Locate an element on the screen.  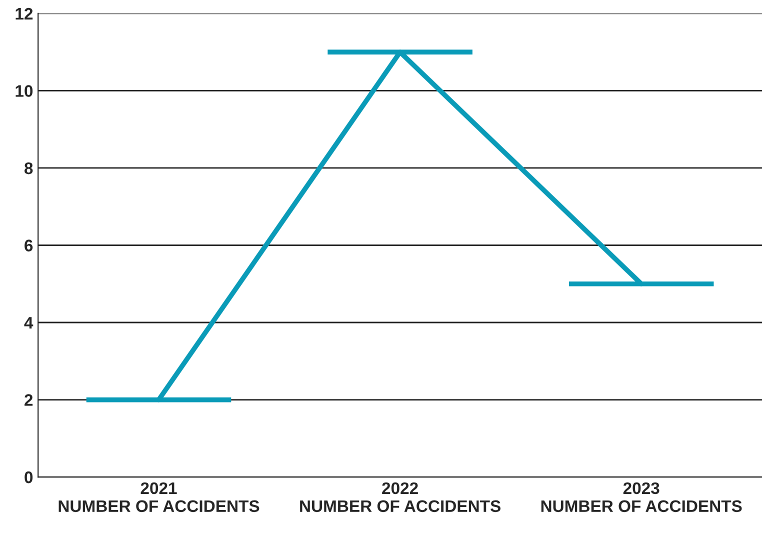
y-tick-label: 12 is located at coordinates (24, 14).